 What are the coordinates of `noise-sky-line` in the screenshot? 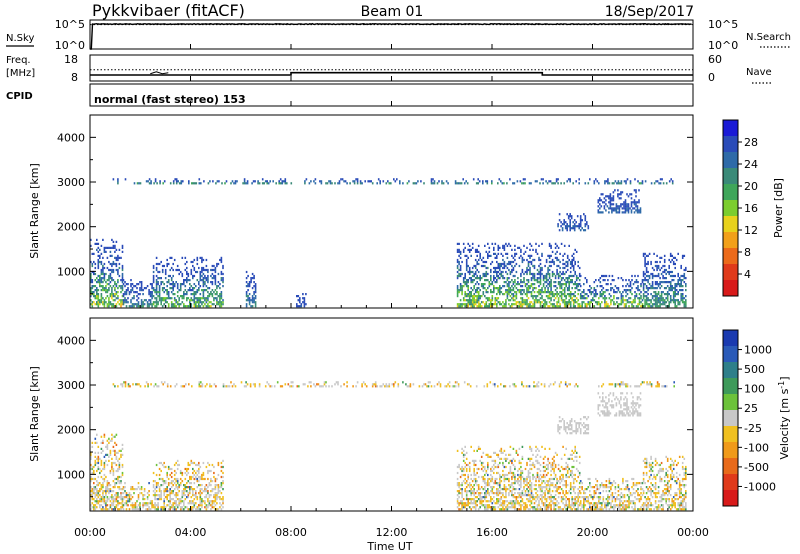 It's located at (391, 36).